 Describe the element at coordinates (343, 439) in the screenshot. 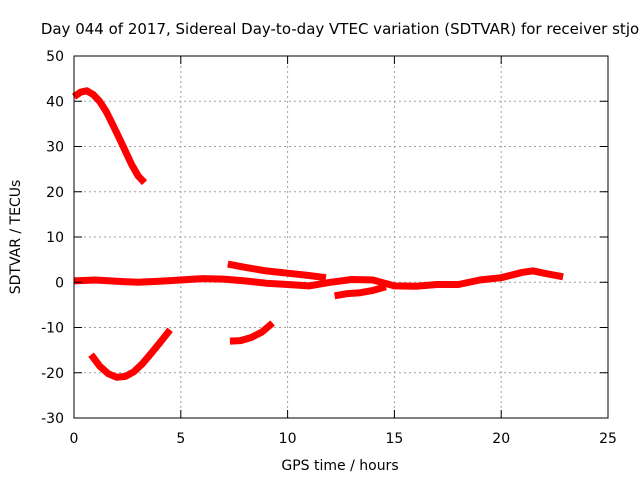

I see `x-tick-labels: 0 5 10 15 20 25` at that location.